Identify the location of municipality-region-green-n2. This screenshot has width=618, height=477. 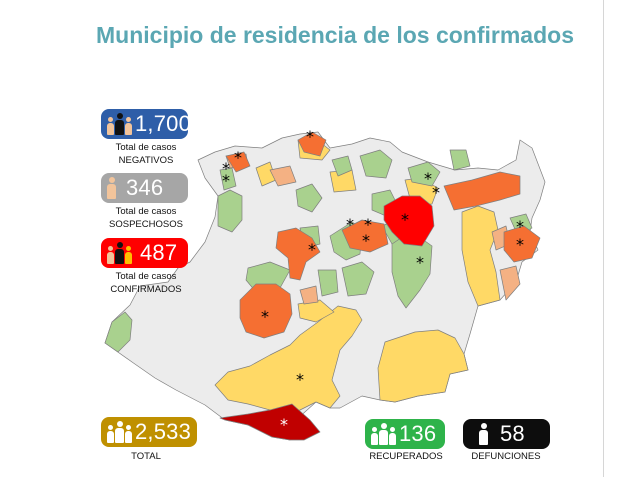
(342, 166).